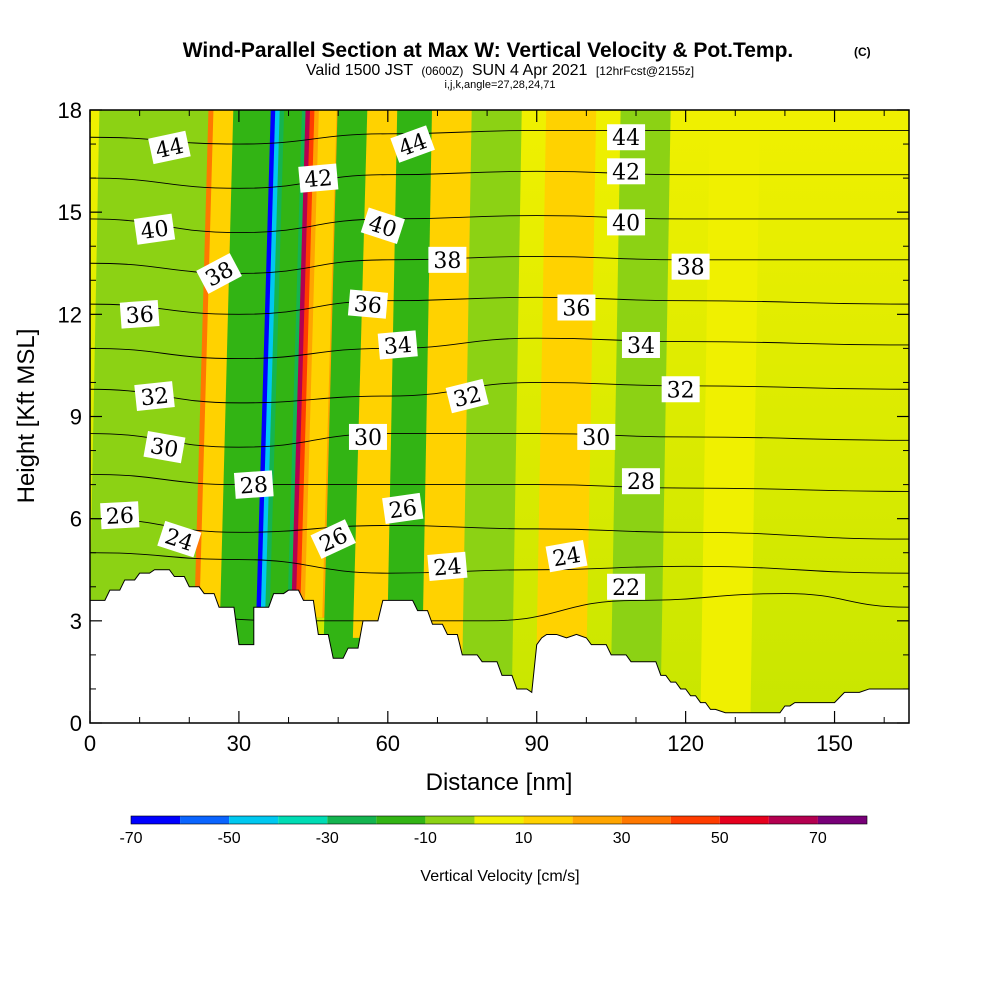 This screenshot has width=1000, height=1000. Describe the element at coordinates (26, 416) in the screenshot. I see `y-axis-label: Height [Kft MSL]` at that location.